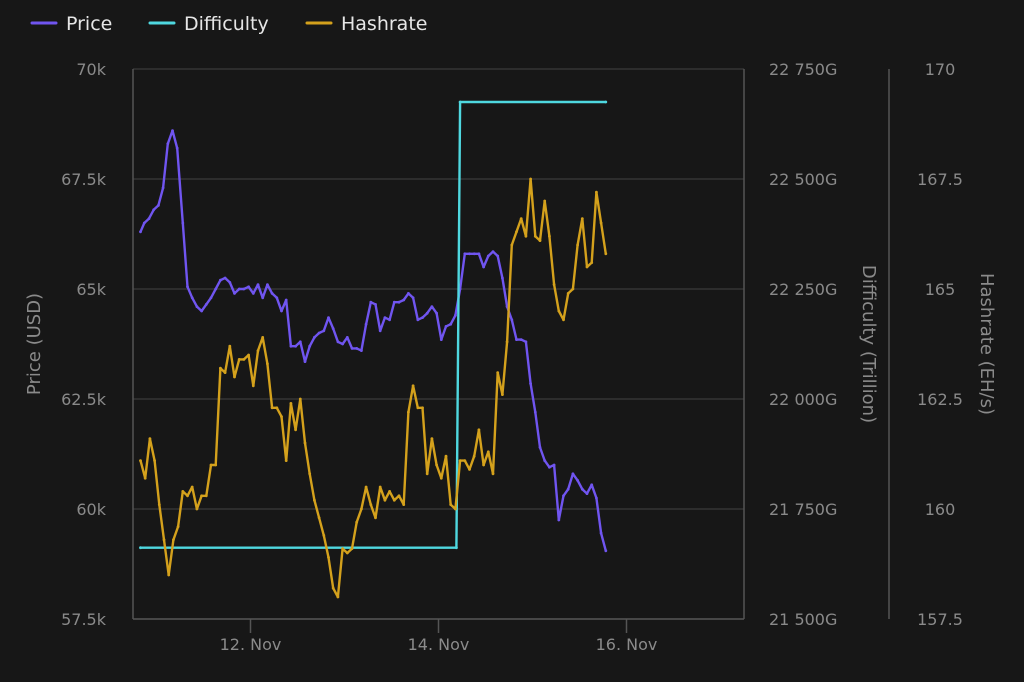  Describe the element at coordinates (940, 619) in the screenshot. I see `hashrate-tick-label-0: 157.5` at that location.